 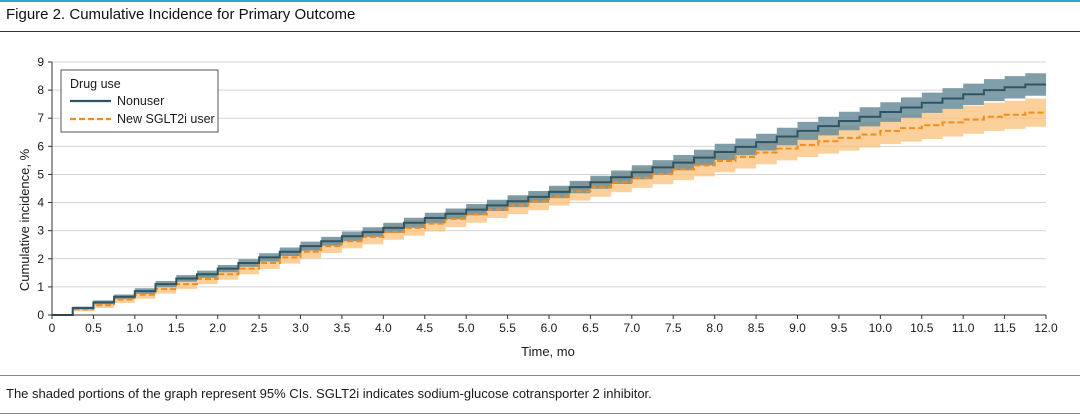 I want to click on x-tick-label: 3.5, so click(x=342, y=328).